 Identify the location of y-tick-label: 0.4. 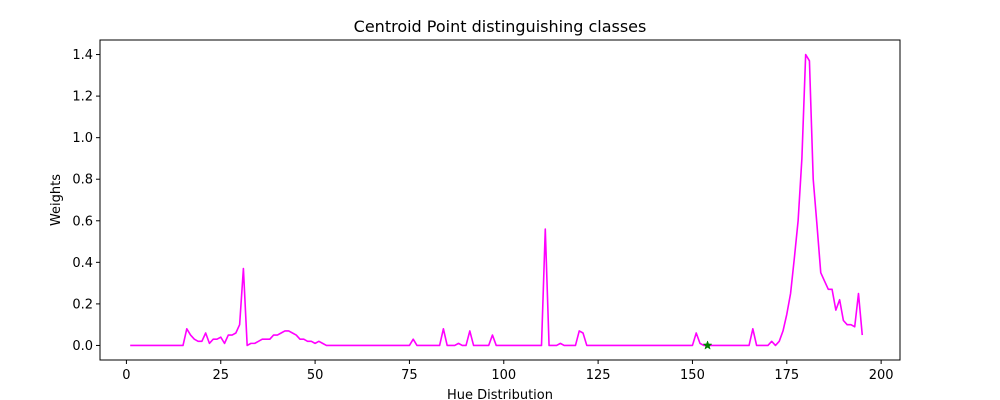
(82, 263).